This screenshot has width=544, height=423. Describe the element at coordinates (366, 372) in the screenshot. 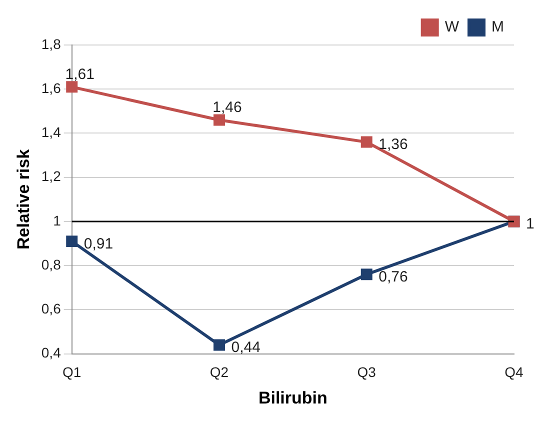

I see `x-tick-label: Q3` at that location.